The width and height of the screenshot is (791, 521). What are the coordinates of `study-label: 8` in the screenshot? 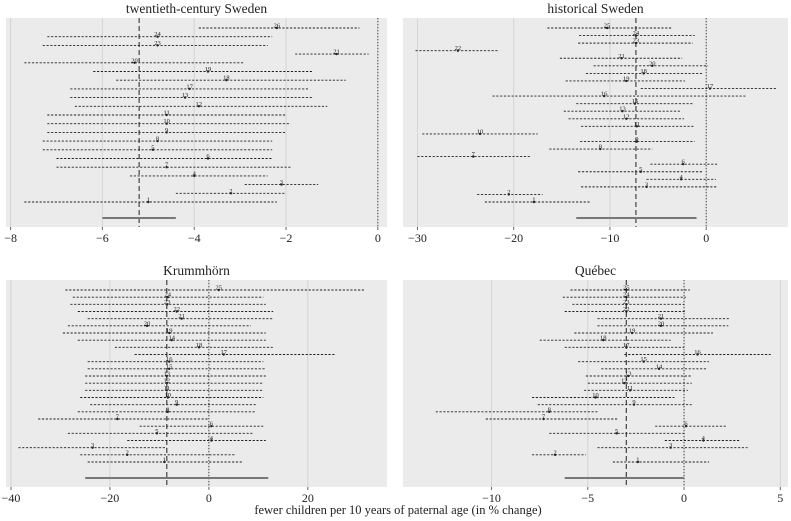 It's located at (167, 409).